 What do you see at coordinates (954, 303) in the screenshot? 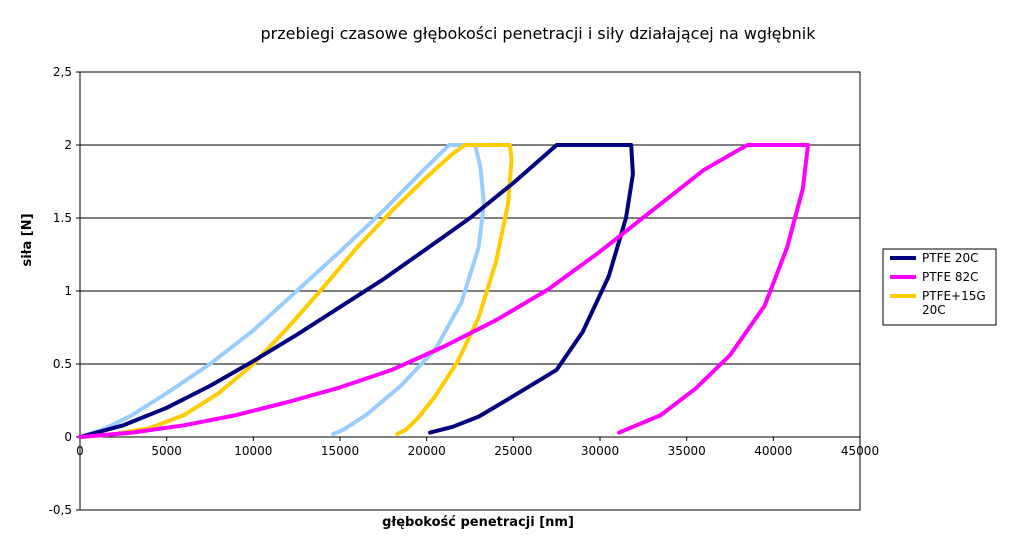
I see `legend-label: PTFE+15G 20C` at bounding box center [954, 303].